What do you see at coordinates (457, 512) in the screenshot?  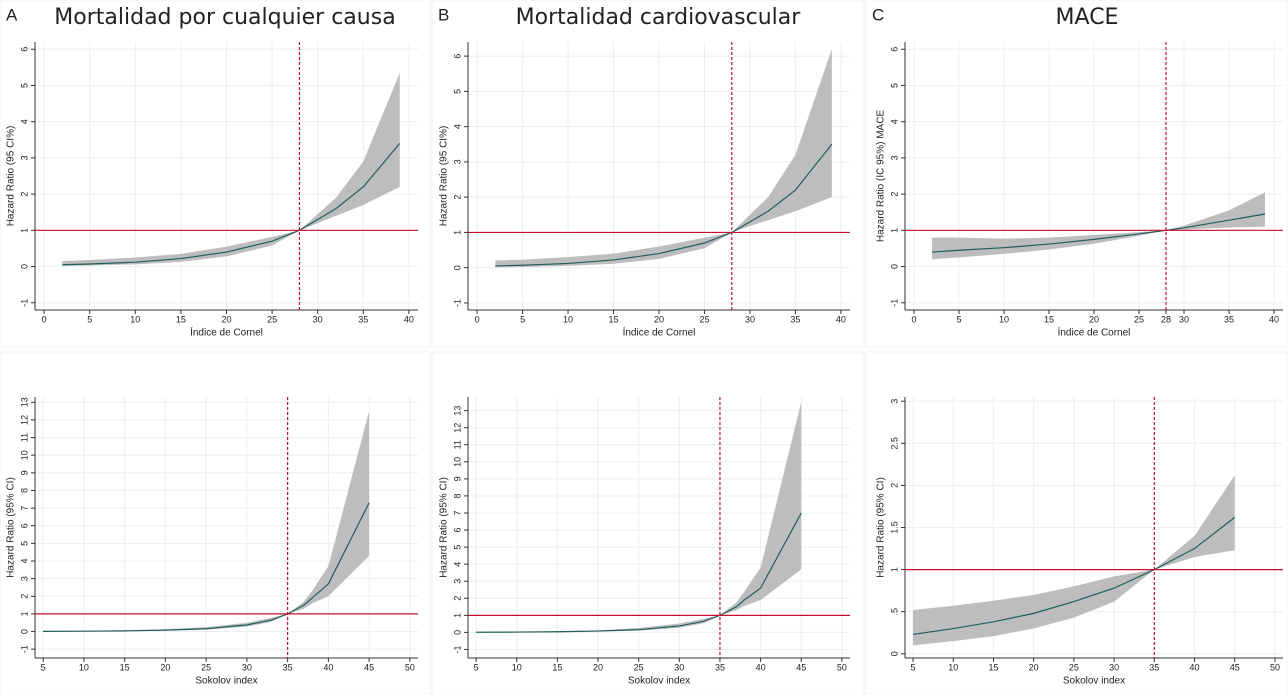 I see `y-tick-label: 7` at bounding box center [457, 512].